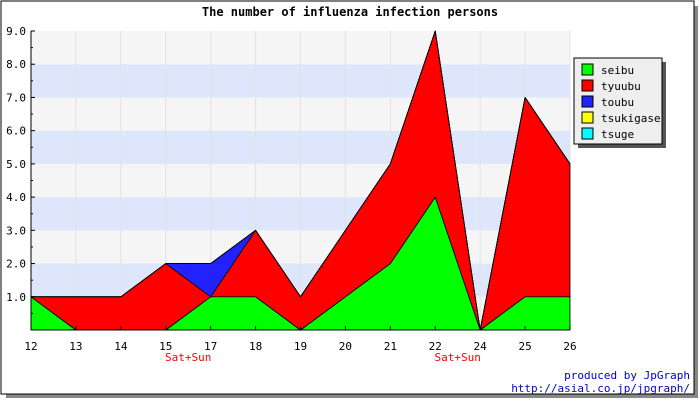 The height and width of the screenshot is (405, 700). What do you see at coordinates (435, 346) in the screenshot?
I see `x-tick-label: 22` at bounding box center [435, 346].